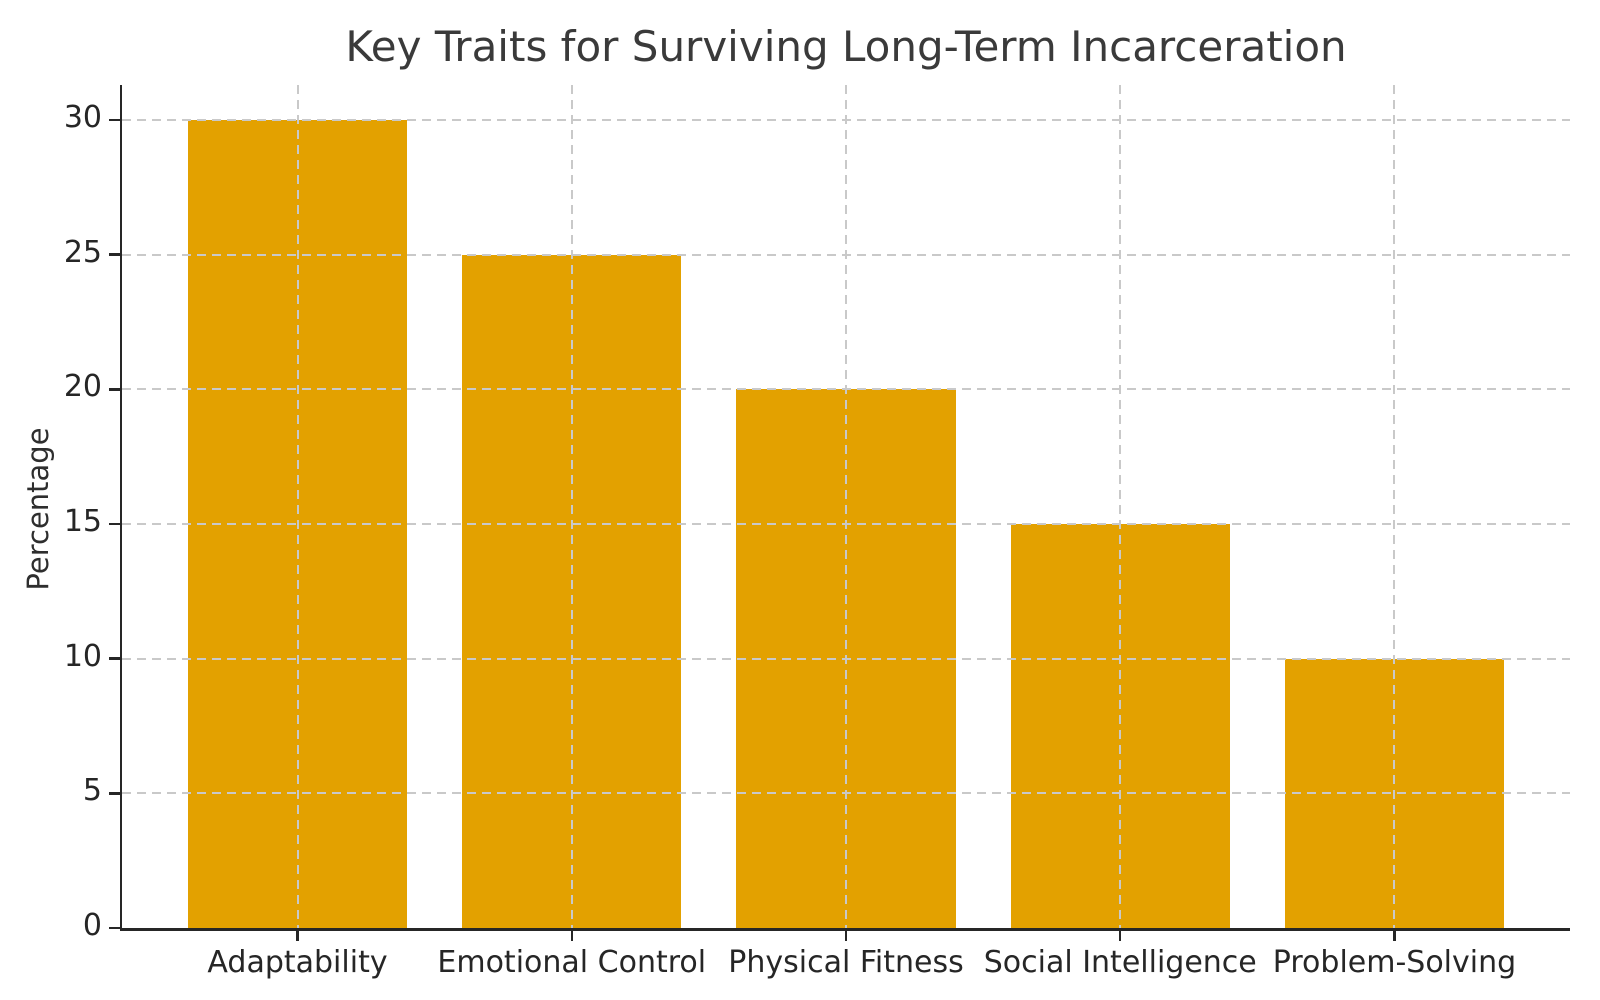 Image resolution: width=1600 pixels, height=1000 pixels. Describe the element at coordinates (120, 508) in the screenshot. I see `left-spine` at that location.